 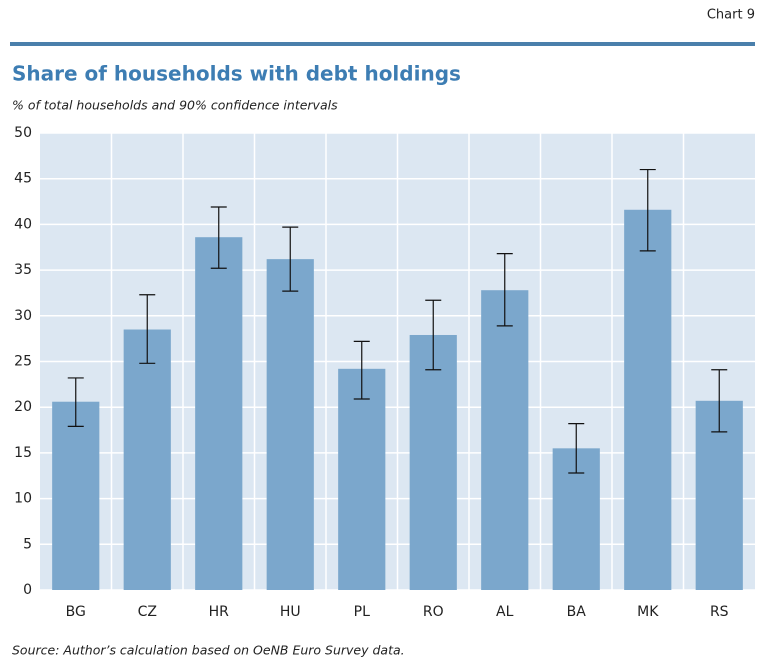 I want to click on y-tick-label: 45, so click(x=23, y=179).